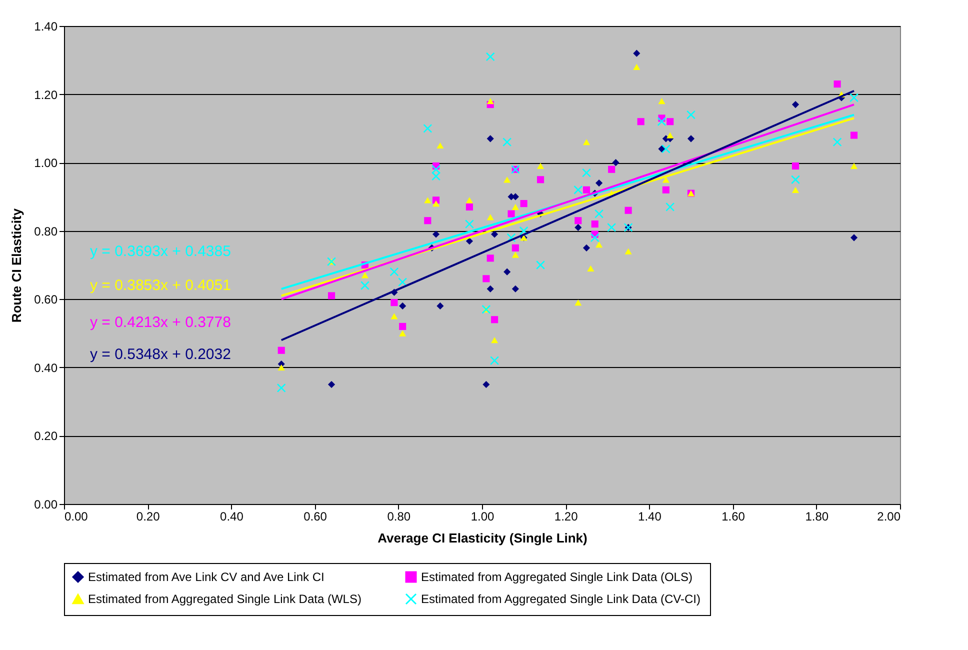  Describe the element at coordinates (160, 251) in the screenshot. I see `annotation: y = 0.3693x + 0.4385` at that location.